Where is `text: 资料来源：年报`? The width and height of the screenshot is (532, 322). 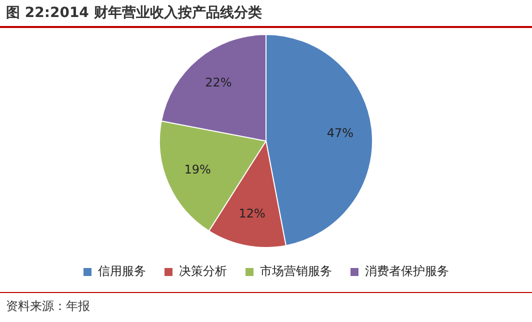
text: 资料来源：年报 is located at coordinates (48, 306).